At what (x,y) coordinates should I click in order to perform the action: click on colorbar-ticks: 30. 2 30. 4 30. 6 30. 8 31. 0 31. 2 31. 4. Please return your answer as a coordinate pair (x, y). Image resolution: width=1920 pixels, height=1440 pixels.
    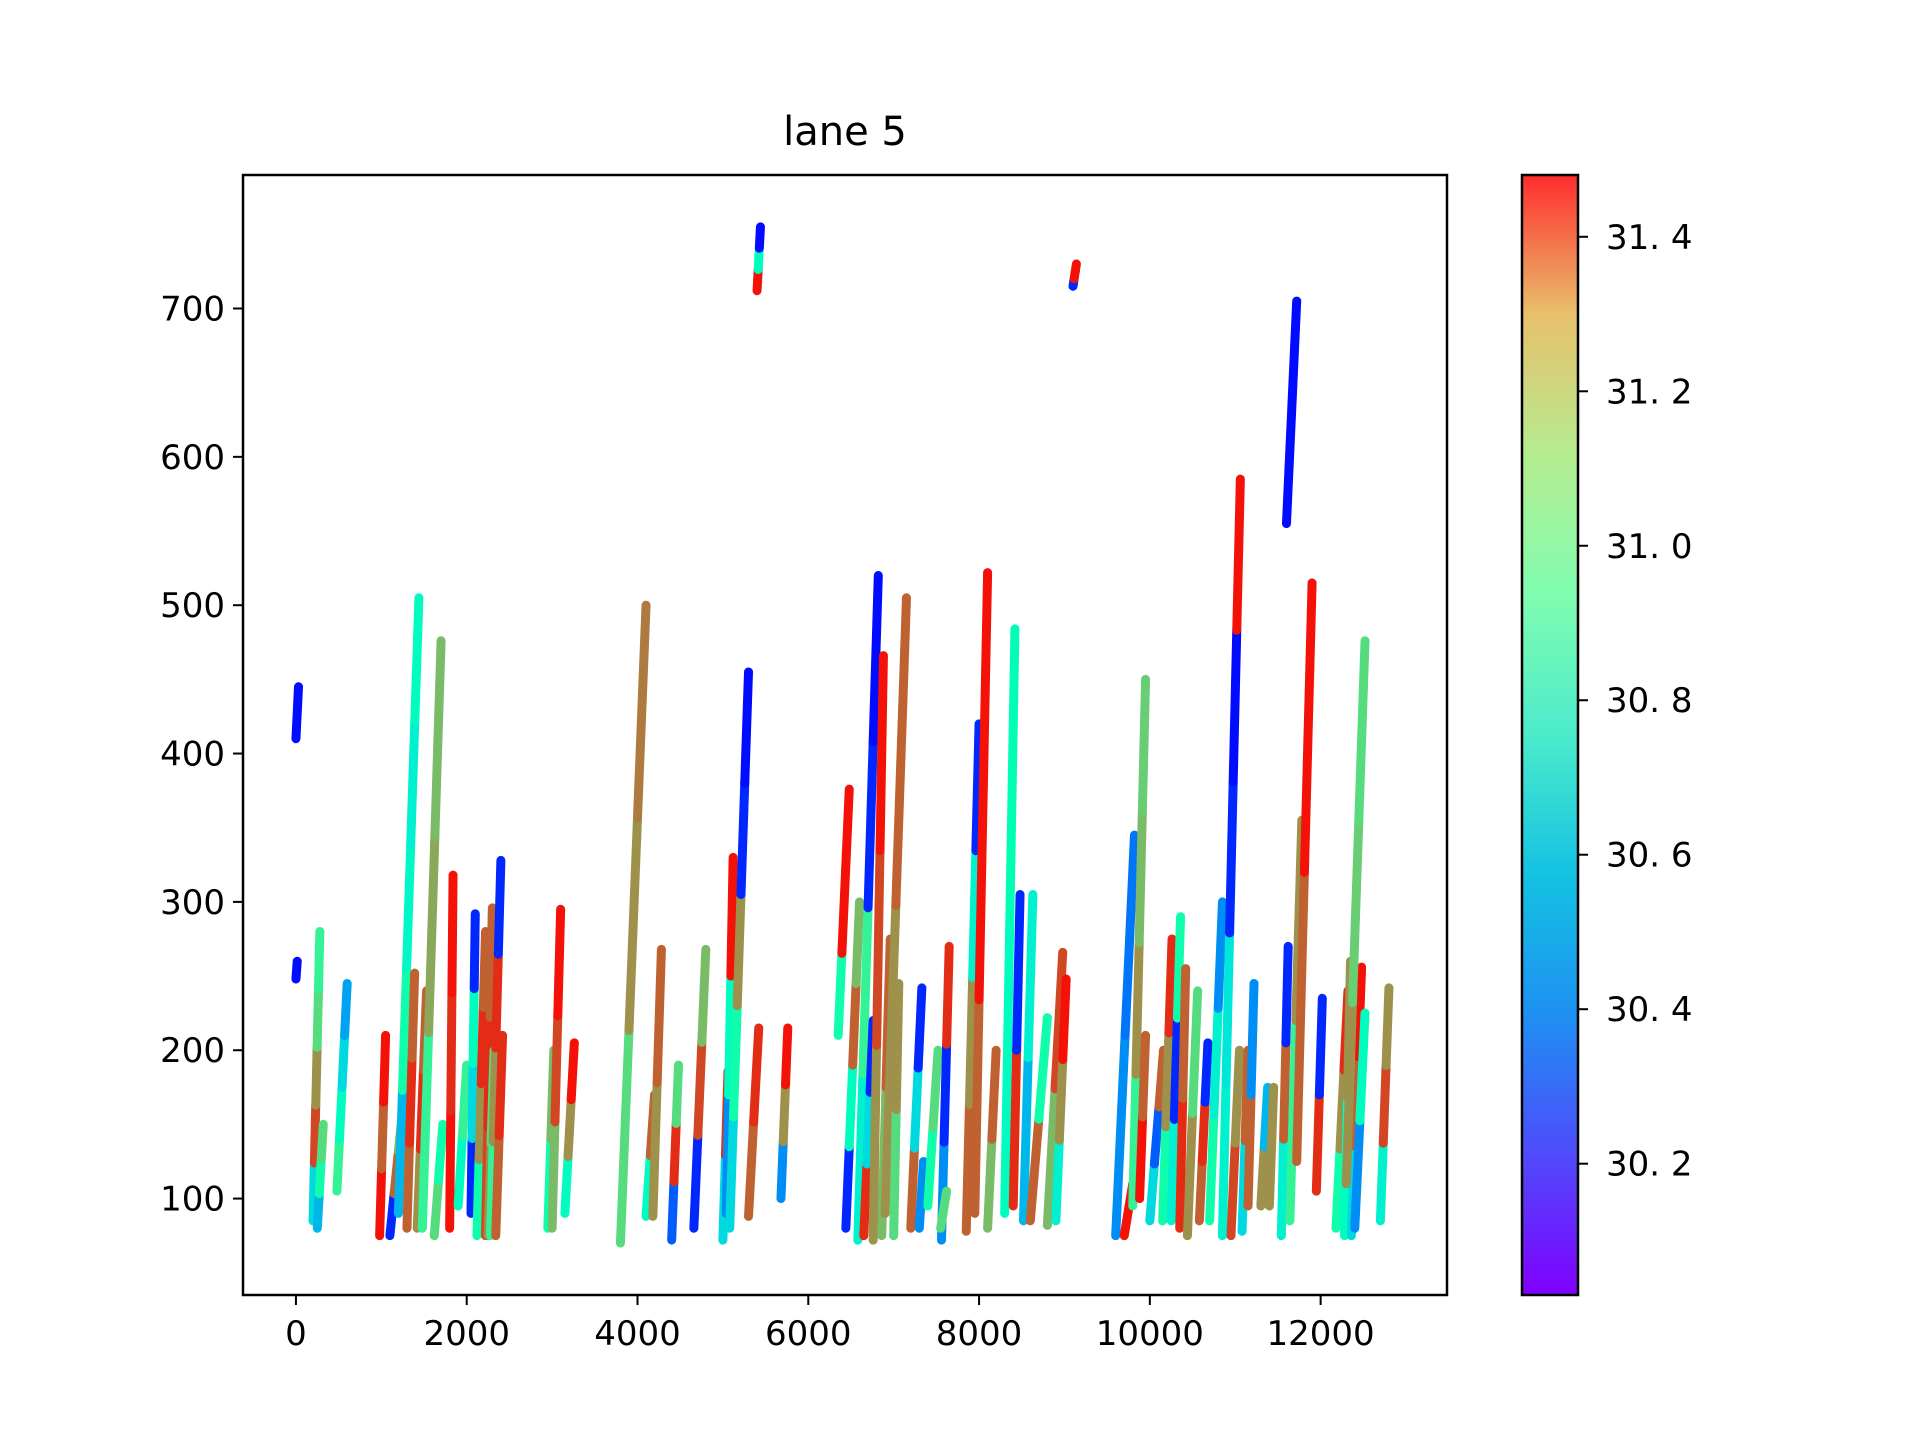
    Looking at the image, I should click on (1635, 701).